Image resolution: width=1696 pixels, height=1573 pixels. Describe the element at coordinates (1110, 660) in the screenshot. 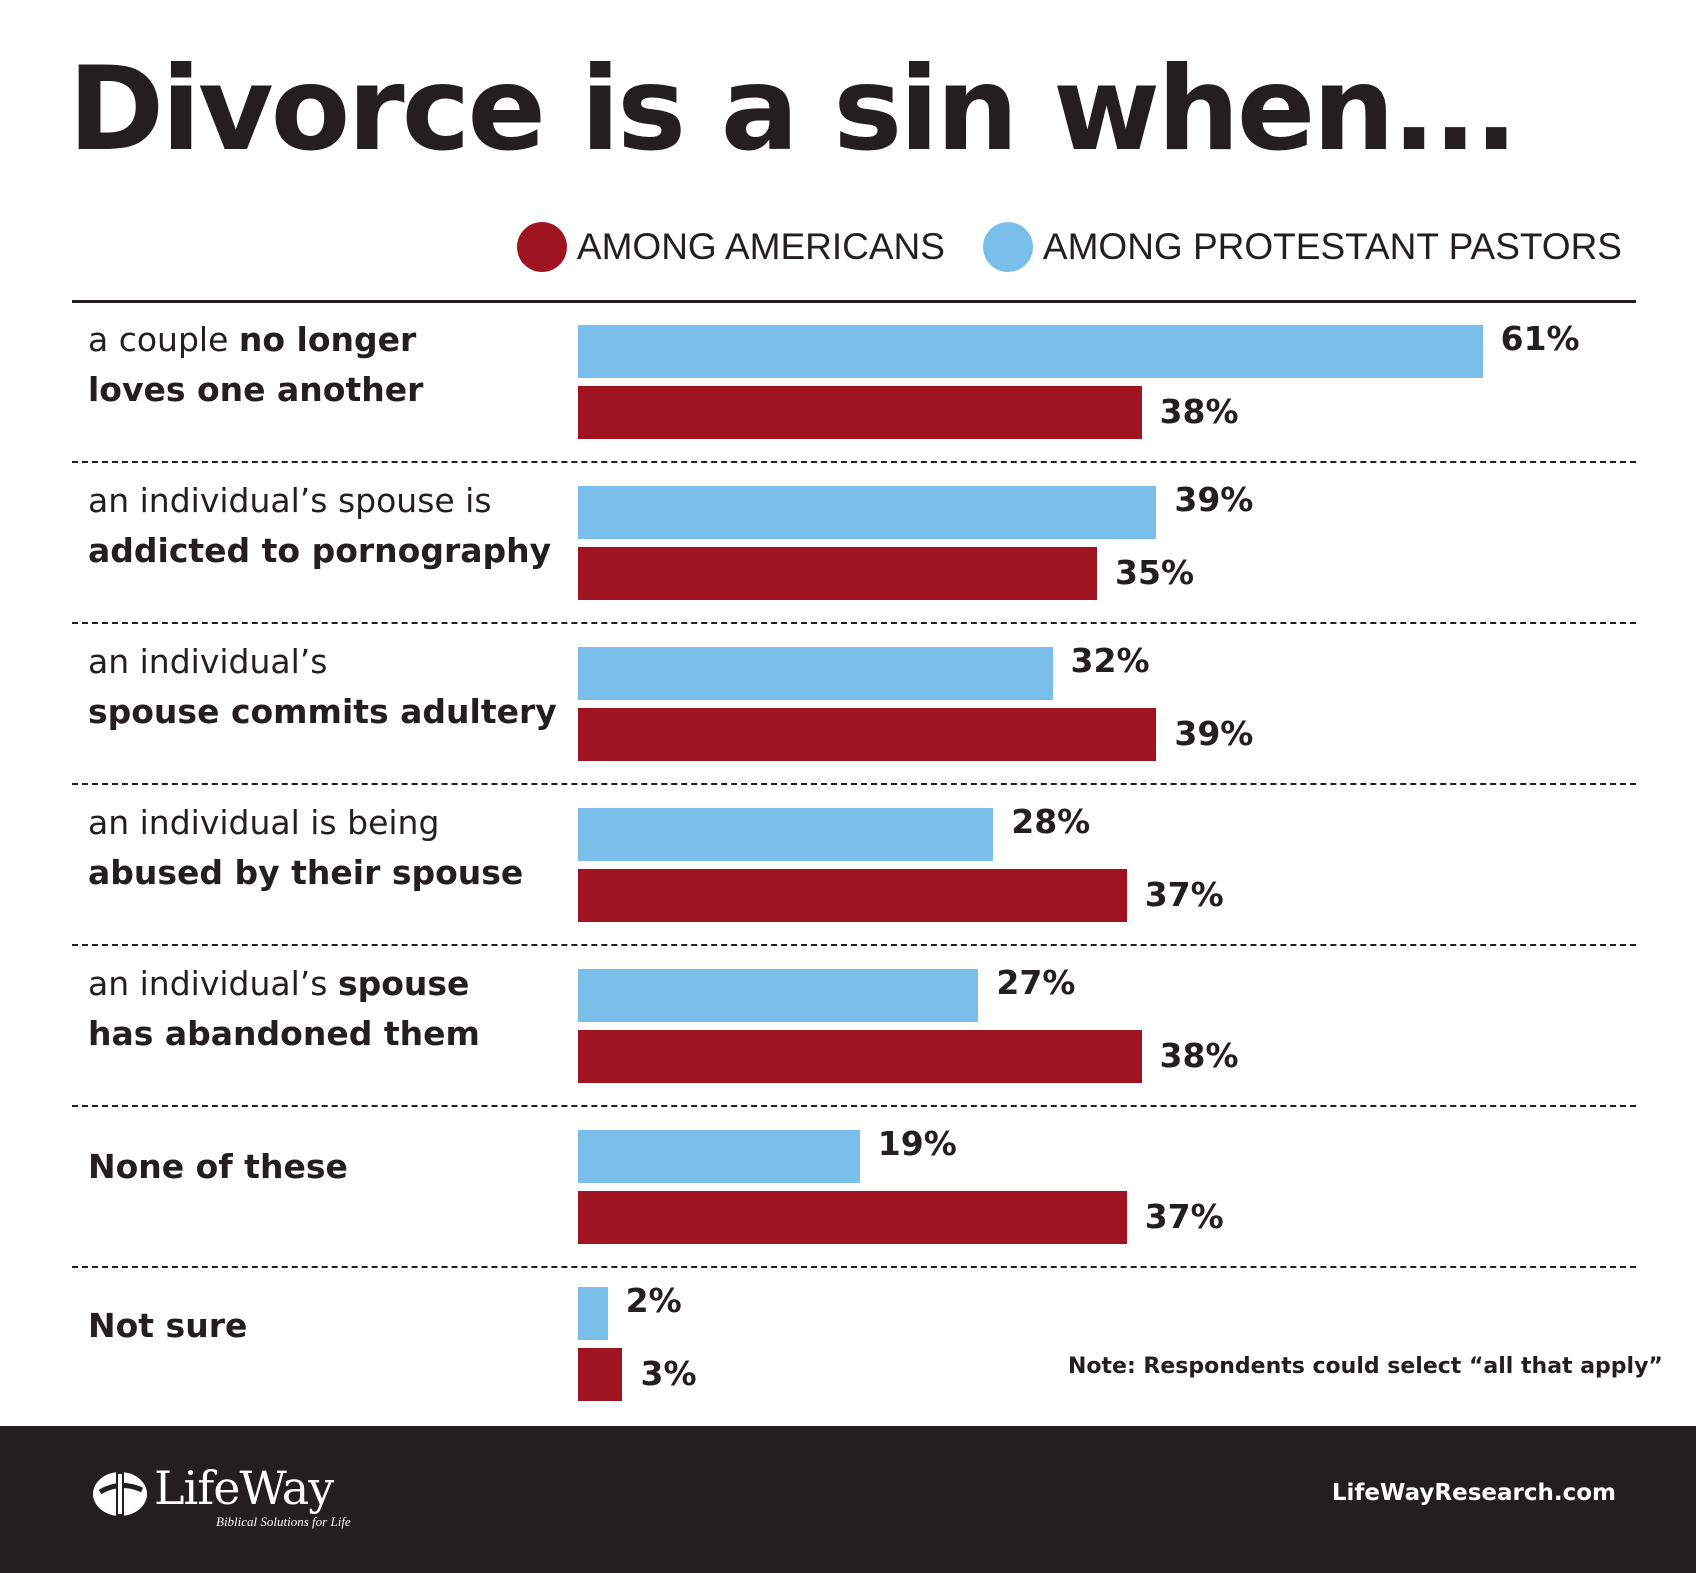

I see `value-label-pastors: 32%` at that location.